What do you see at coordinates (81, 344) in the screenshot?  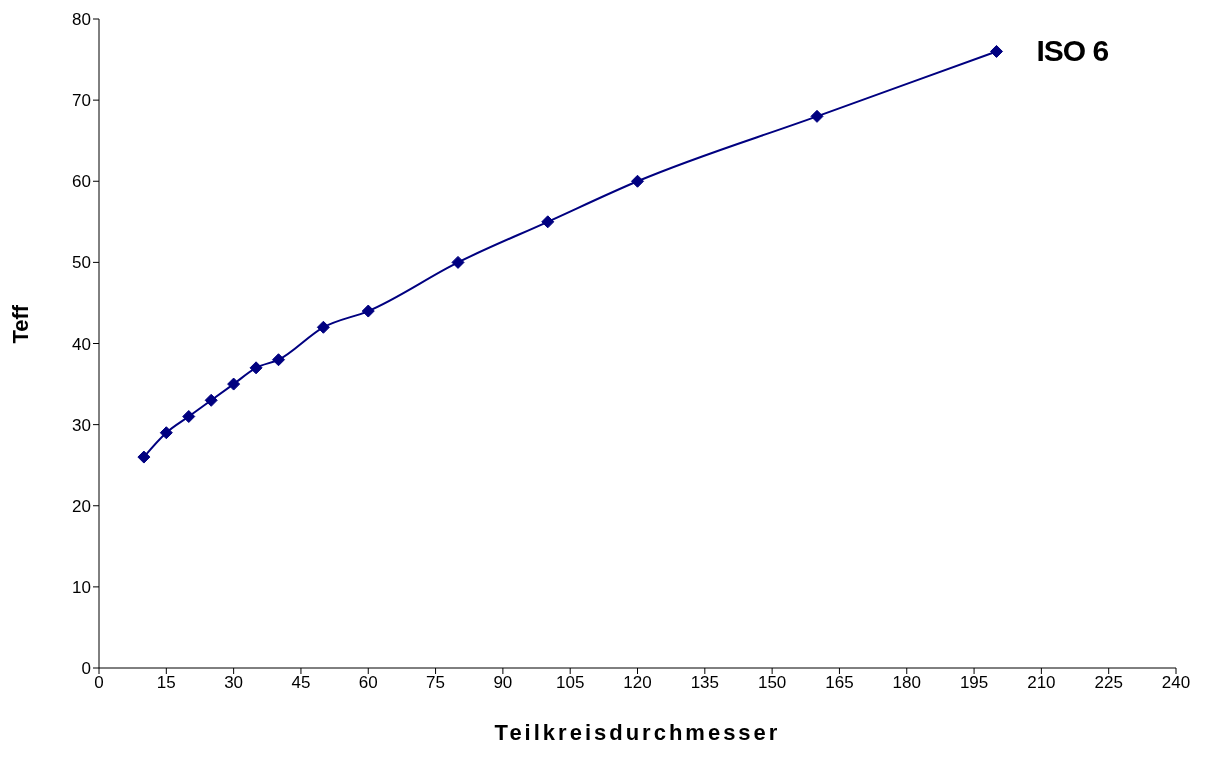 I see `y-tick-label: 40` at bounding box center [81, 344].